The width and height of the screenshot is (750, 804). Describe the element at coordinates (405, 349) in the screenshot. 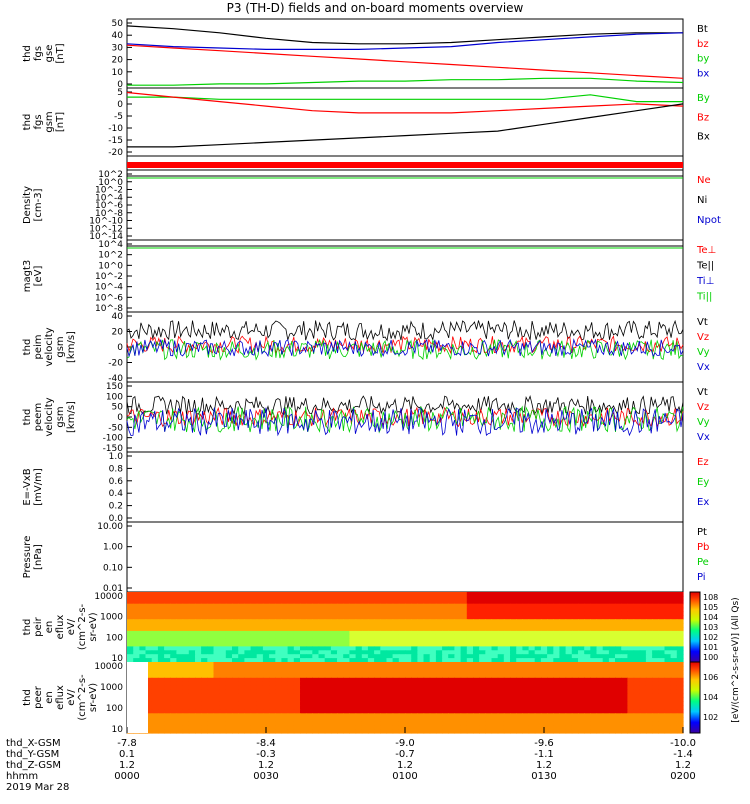

I see `series-line` at that location.